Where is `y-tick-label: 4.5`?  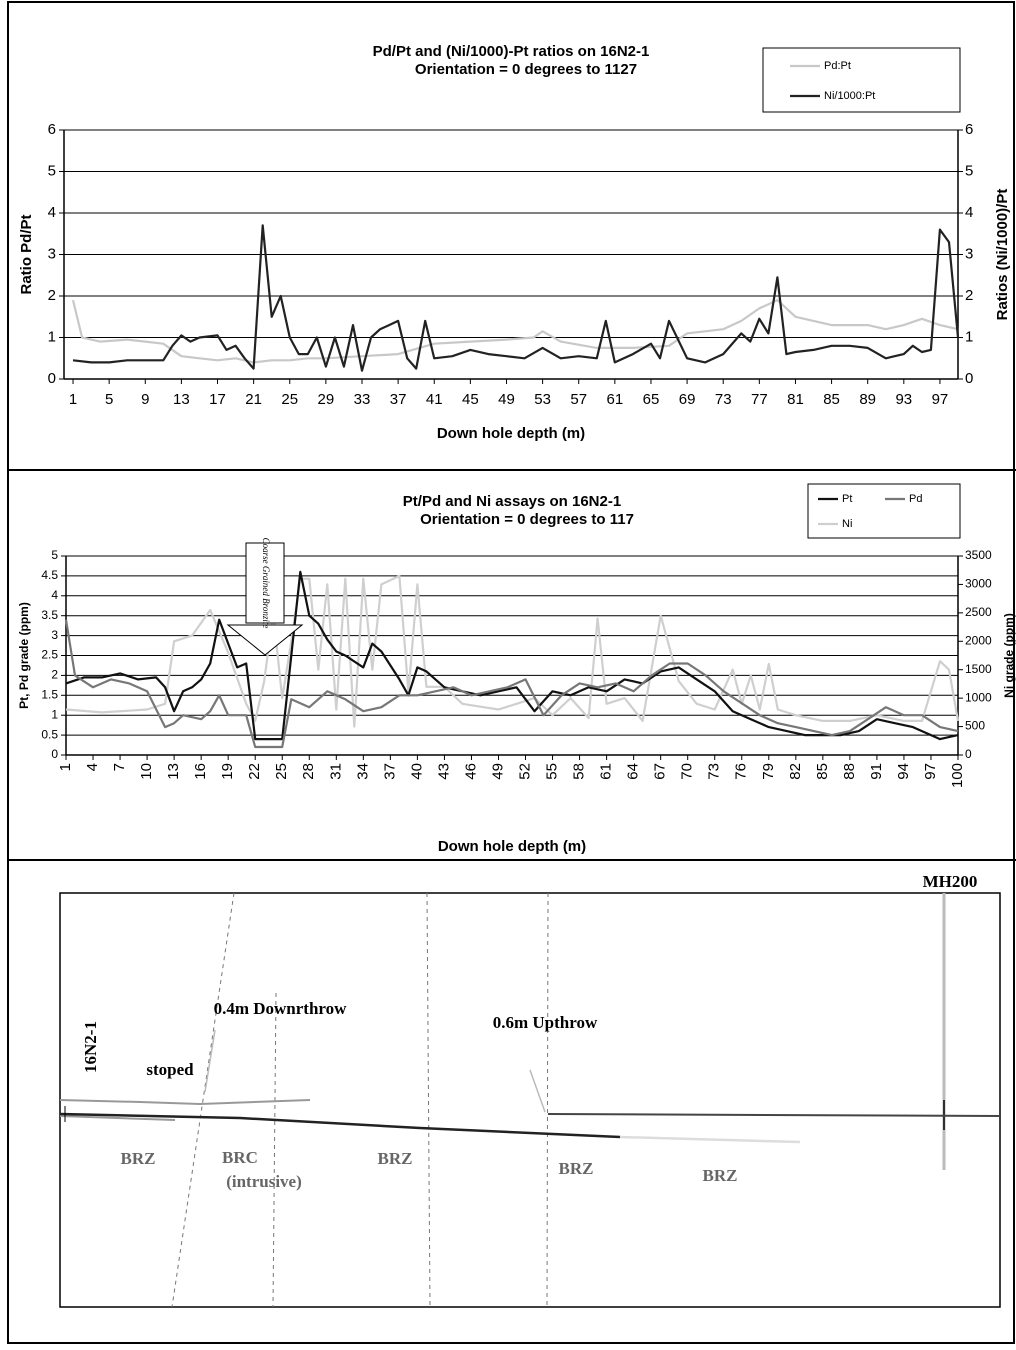
y-tick-label: 4.5 is located at coordinates (49, 575).